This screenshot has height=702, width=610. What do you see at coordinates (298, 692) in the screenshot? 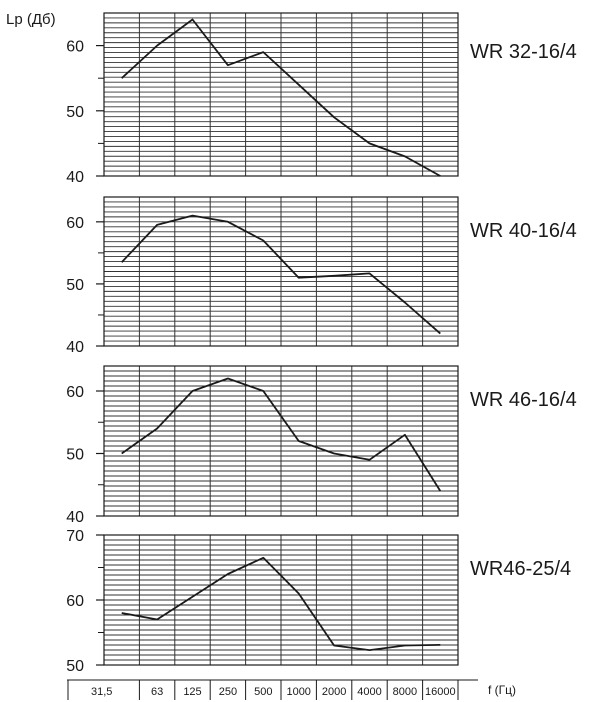
I see `x-tick-label: 1000` at bounding box center [298, 692].